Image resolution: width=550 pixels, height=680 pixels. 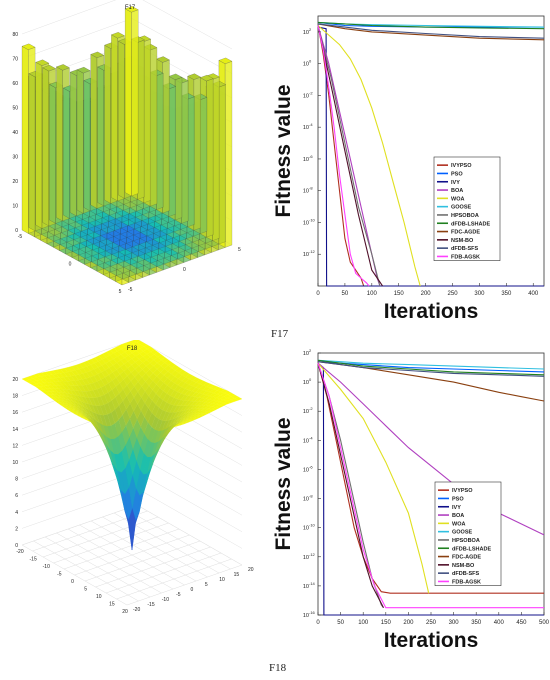 I want to click on y-tick-label: 10, so click(x=222, y=580).